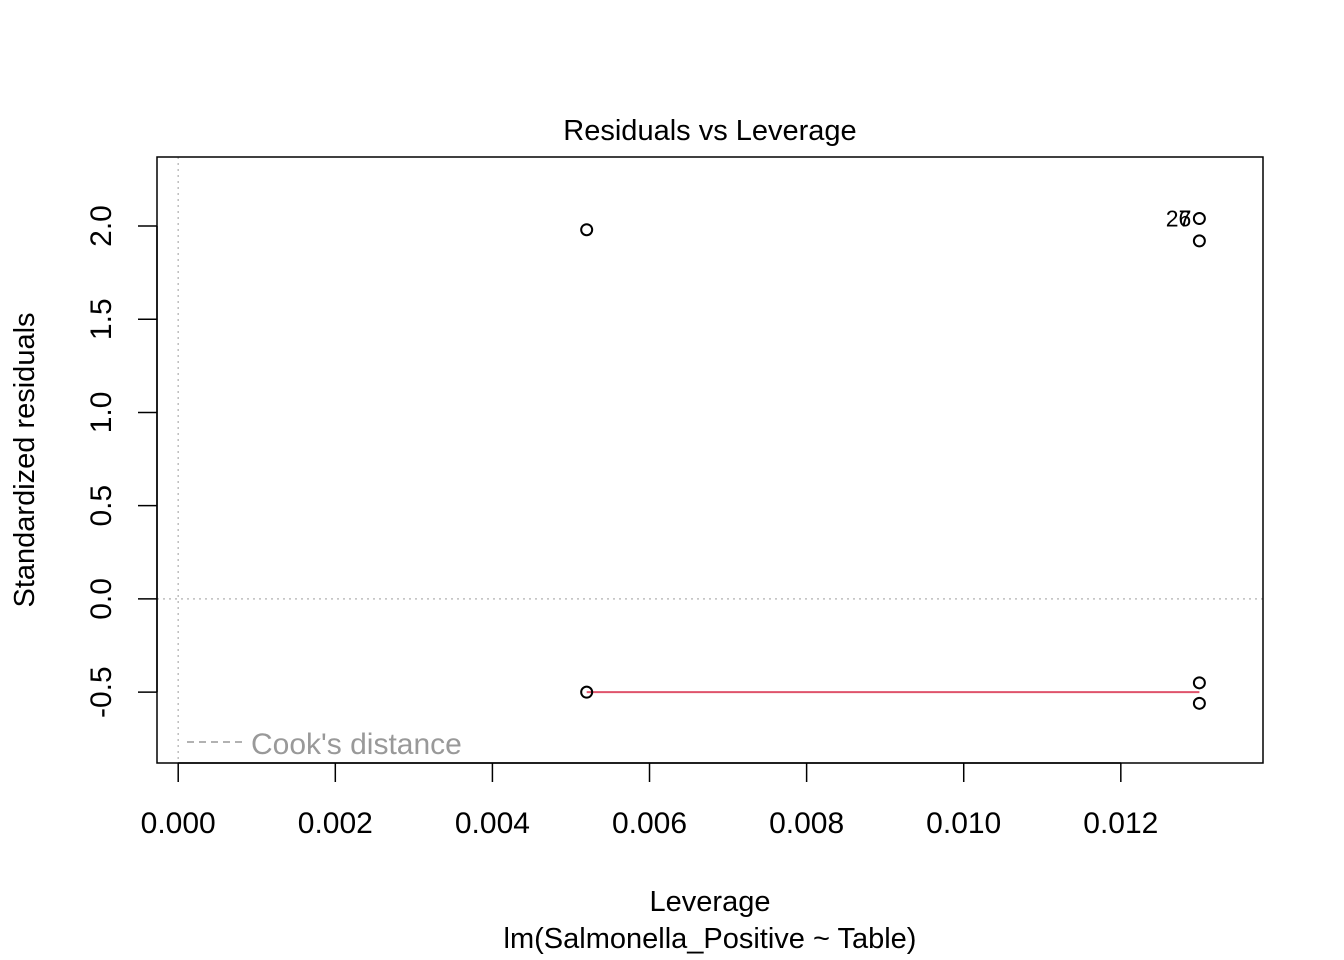 This screenshot has width=1344, height=960. Describe the element at coordinates (649, 801) in the screenshot. I see `x-axis: 0.000 0.002 0.004 0.006 0.008 0.010 0.012` at that location.